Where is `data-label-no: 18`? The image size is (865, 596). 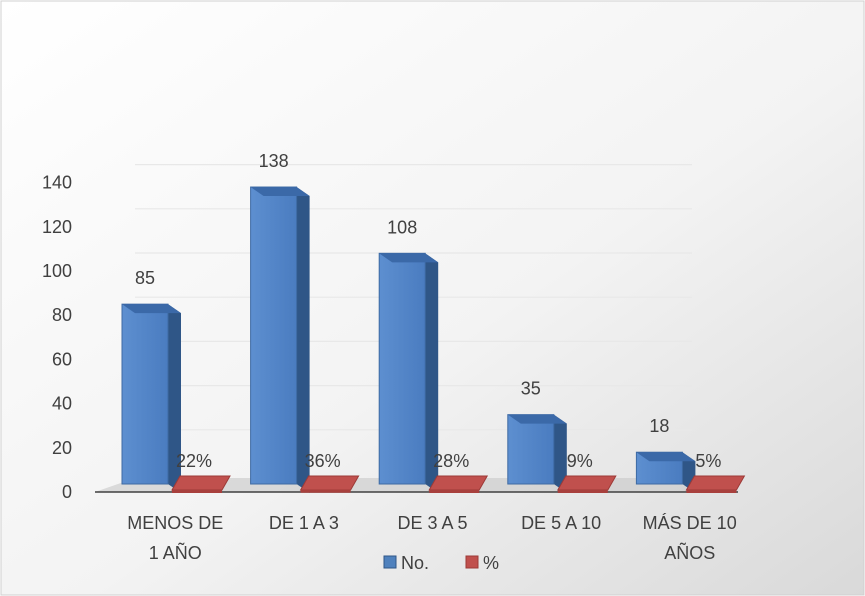
data-label-no: 18 is located at coordinates (659, 426).